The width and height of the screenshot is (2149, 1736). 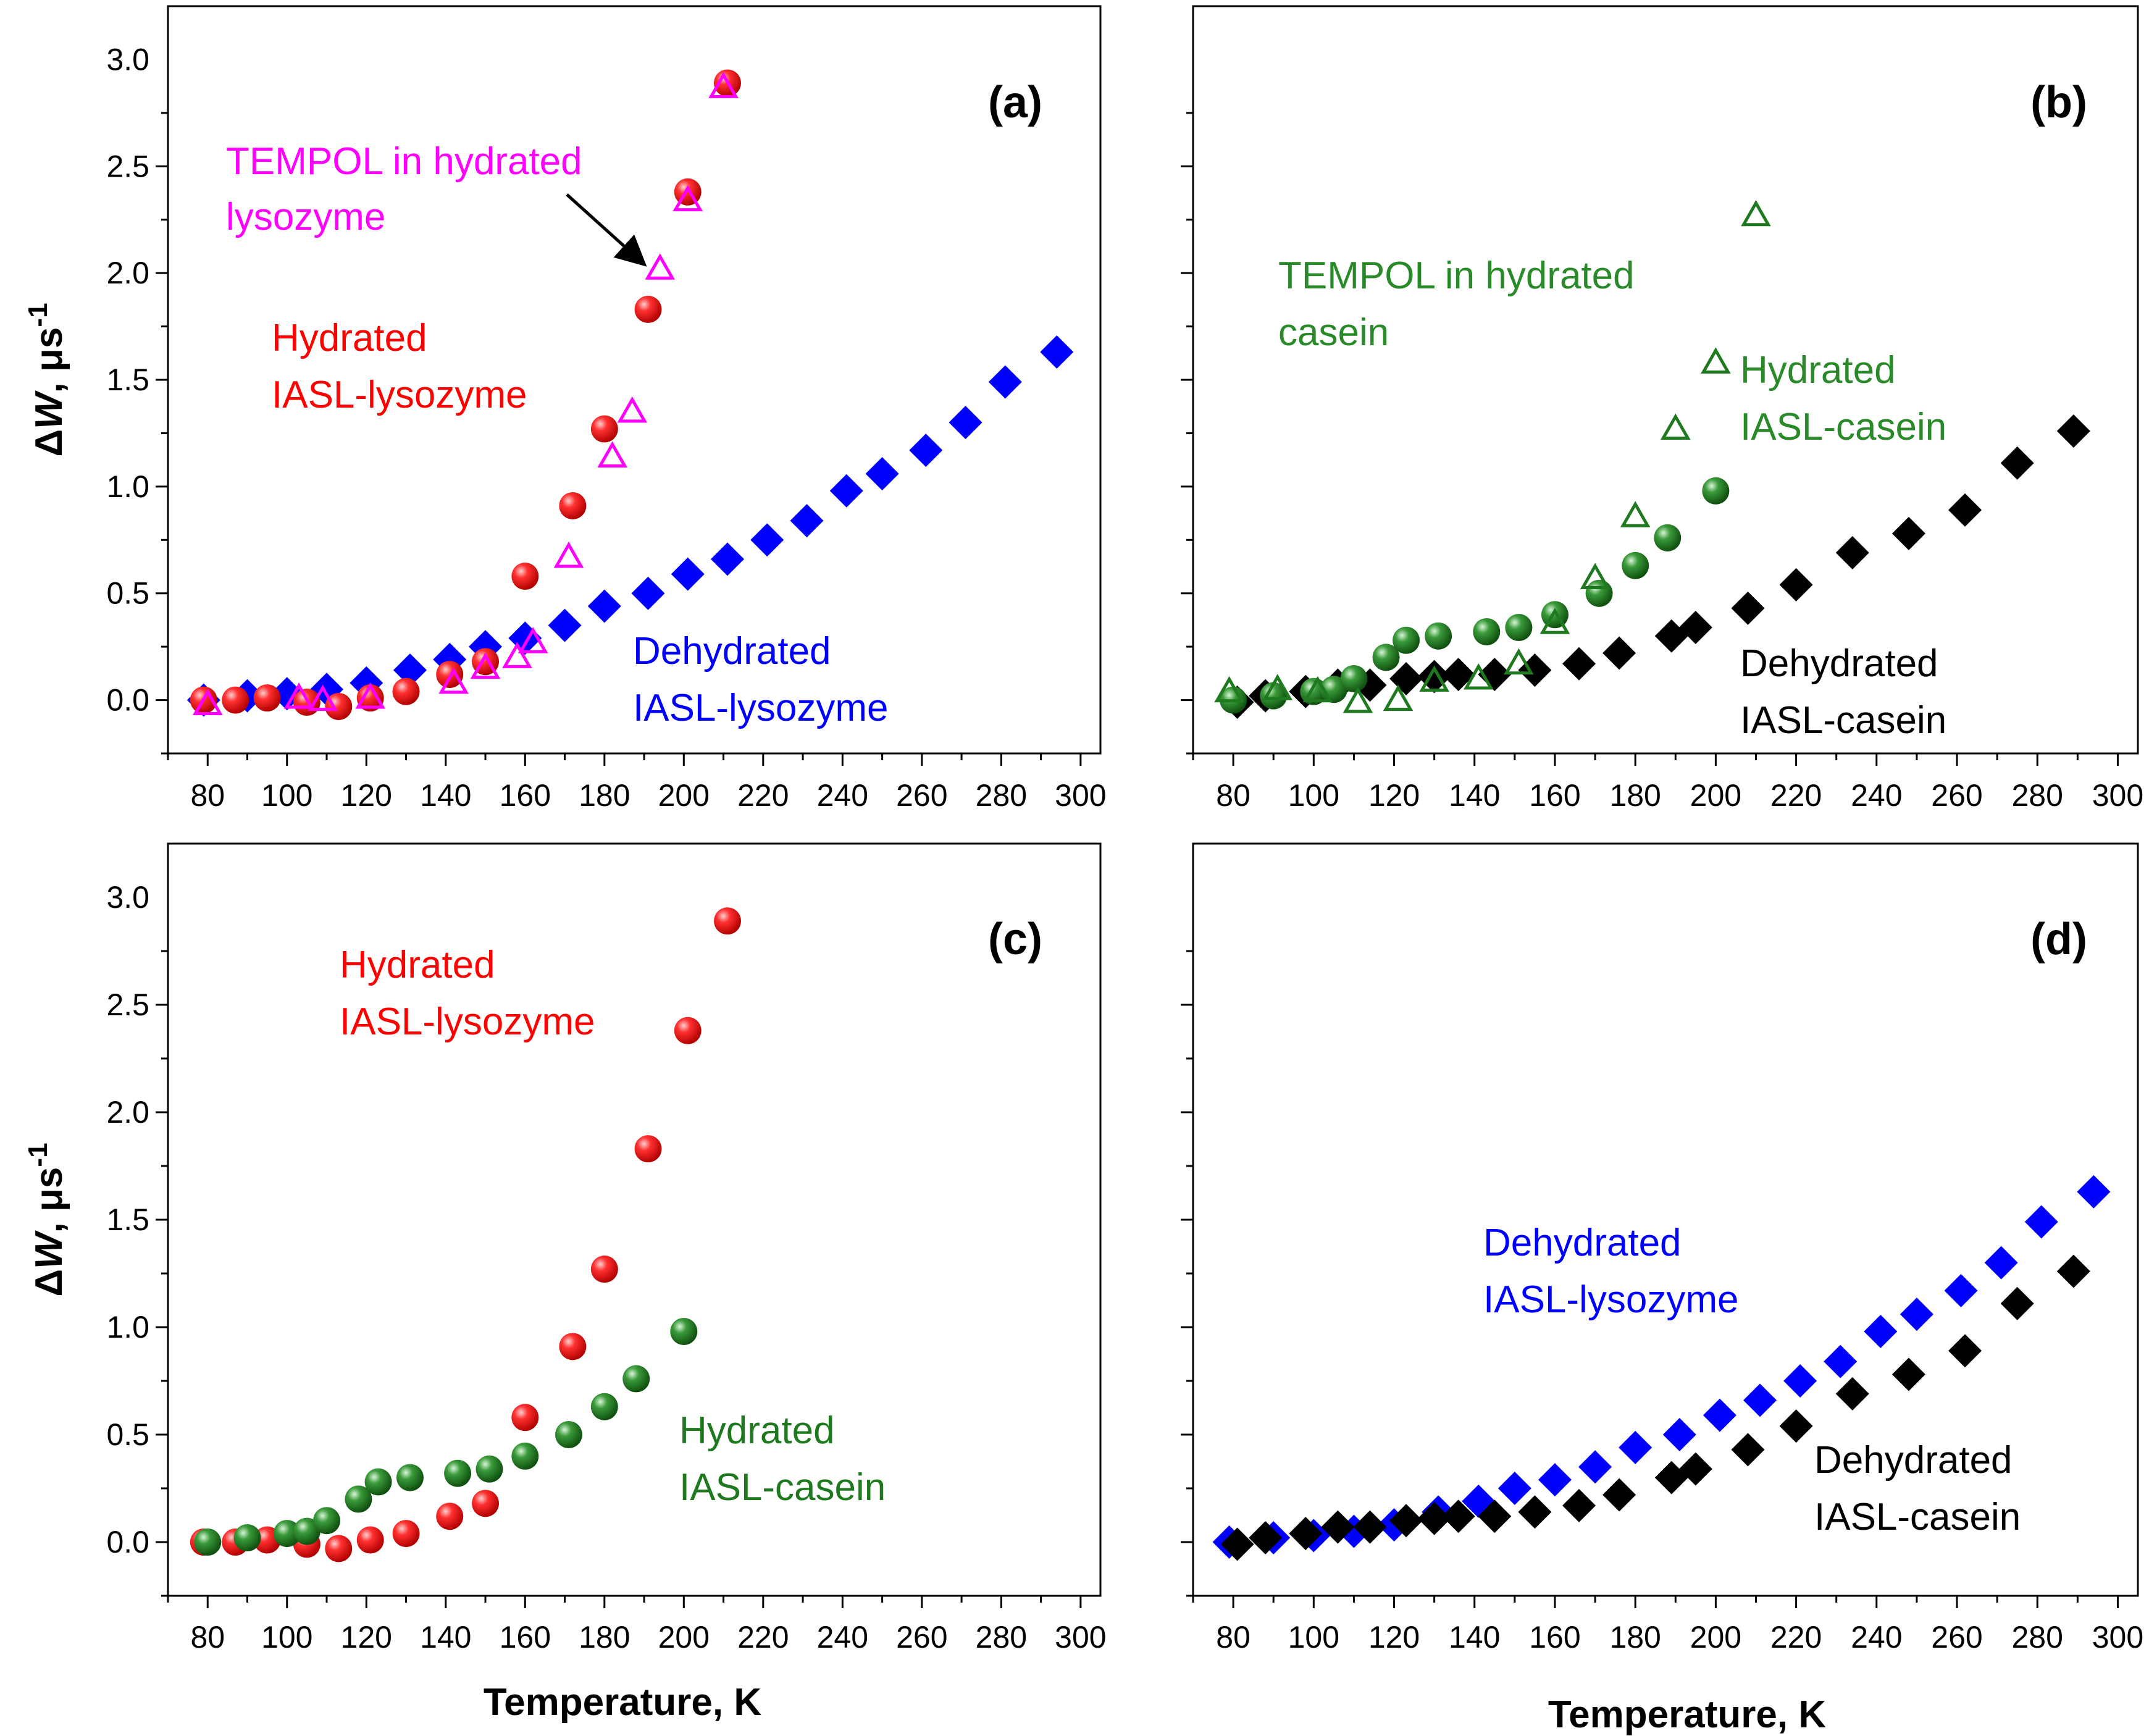 I want to click on y-tick-label: 1.0, so click(x=127, y=486).